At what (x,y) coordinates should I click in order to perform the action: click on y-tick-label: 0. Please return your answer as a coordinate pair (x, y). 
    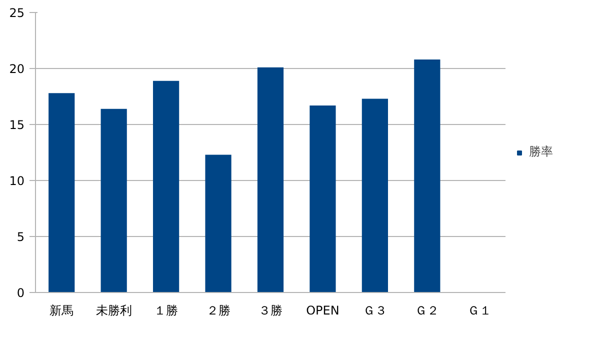
    Looking at the image, I should click on (20, 293).